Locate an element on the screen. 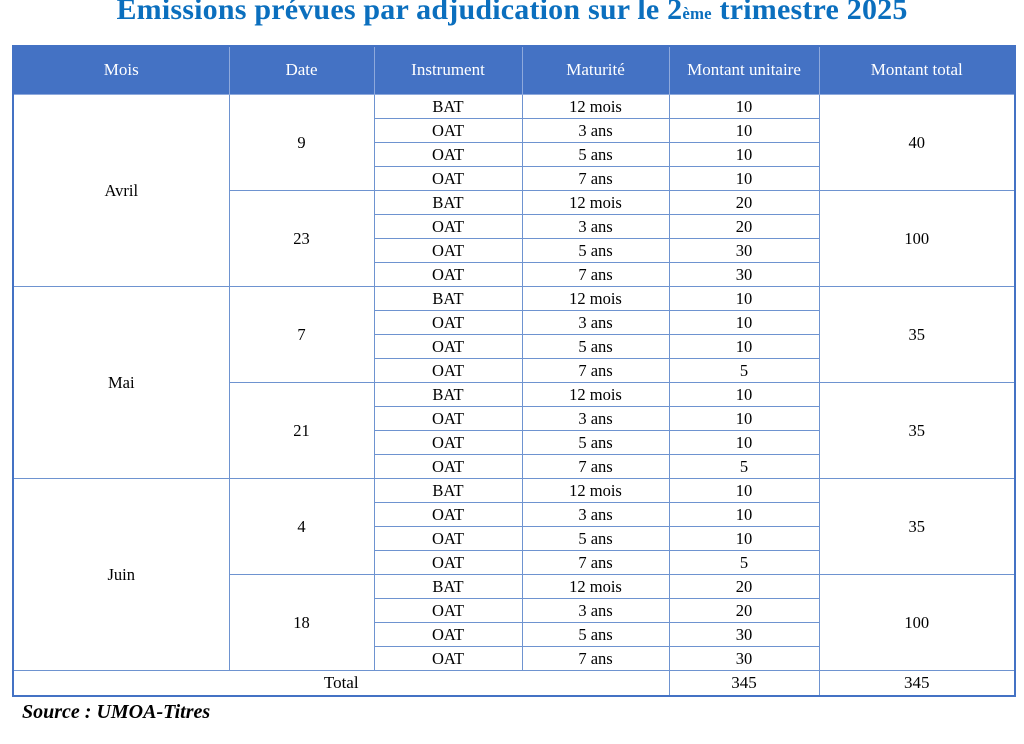 The height and width of the screenshot is (744, 1024). header-montant-total: Montant total is located at coordinates (917, 70).